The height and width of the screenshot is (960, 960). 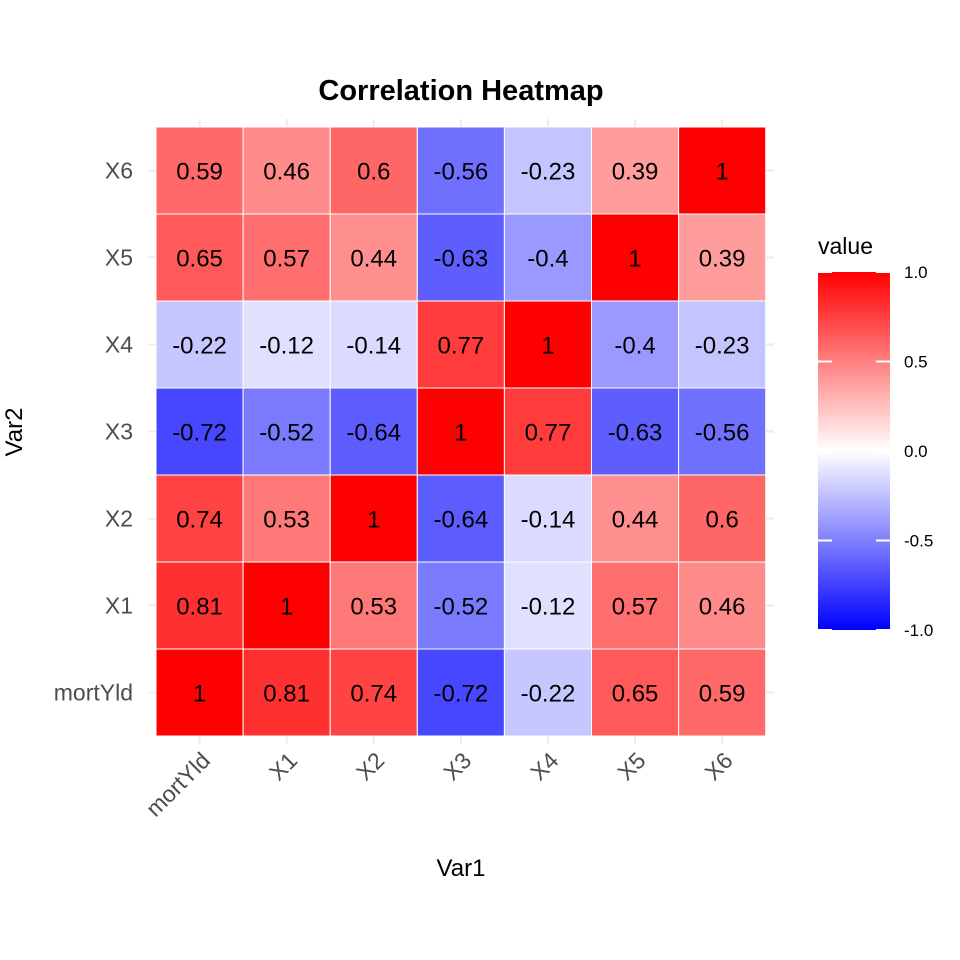 What do you see at coordinates (283, 766) in the screenshot?
I see `x-tick-label: X1` at bounding box center [283, 766].